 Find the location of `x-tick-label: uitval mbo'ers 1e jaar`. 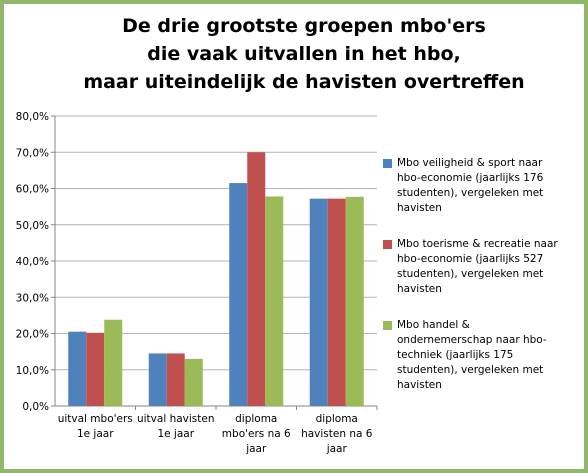

x-tick-label: uitval mbo'ers 1e jaar is located at coordinates (95, 426).